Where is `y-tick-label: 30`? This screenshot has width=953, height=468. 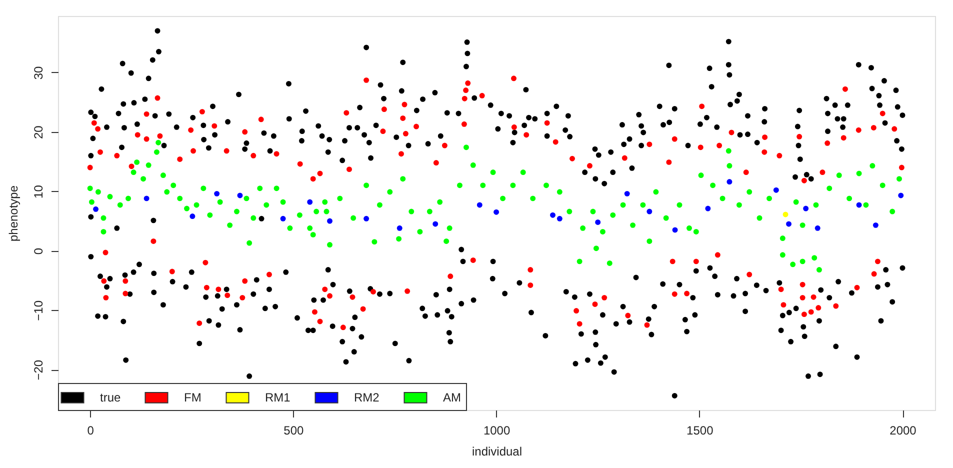 y-tick-label: 30 is located at coordinates (39, 73).